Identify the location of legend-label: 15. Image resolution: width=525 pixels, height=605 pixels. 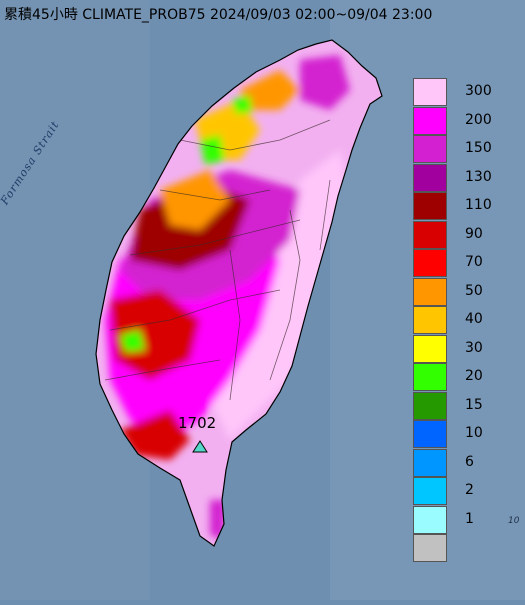
(474, 404).